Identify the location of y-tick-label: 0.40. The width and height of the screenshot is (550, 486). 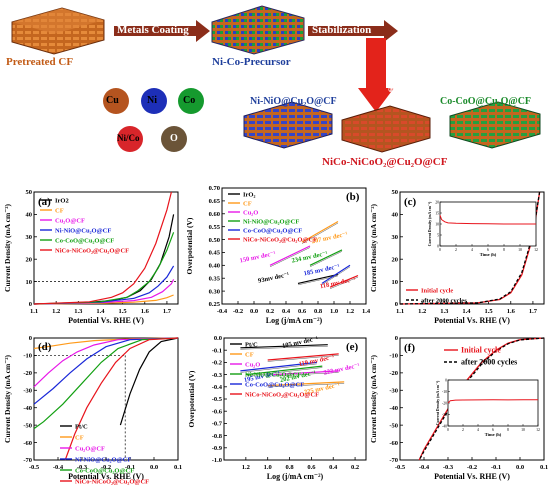
(214, 266).